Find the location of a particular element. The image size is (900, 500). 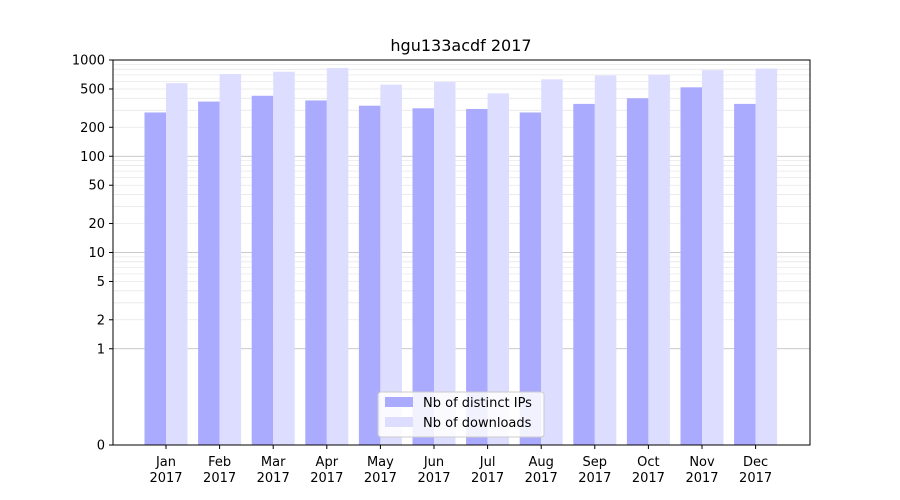

bar-downloads-feb is located at coordinates (230, 259).